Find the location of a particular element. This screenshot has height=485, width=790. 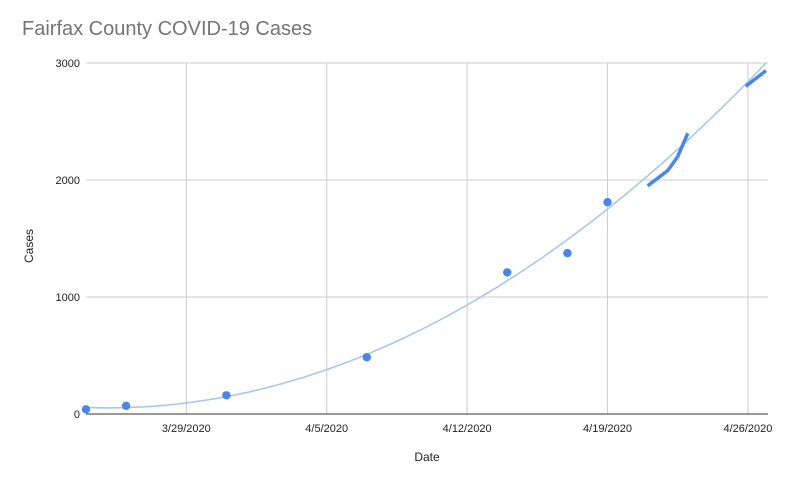

chart-title: Fairfax County COVID-19 Cases is located at coordinates (167, 29).